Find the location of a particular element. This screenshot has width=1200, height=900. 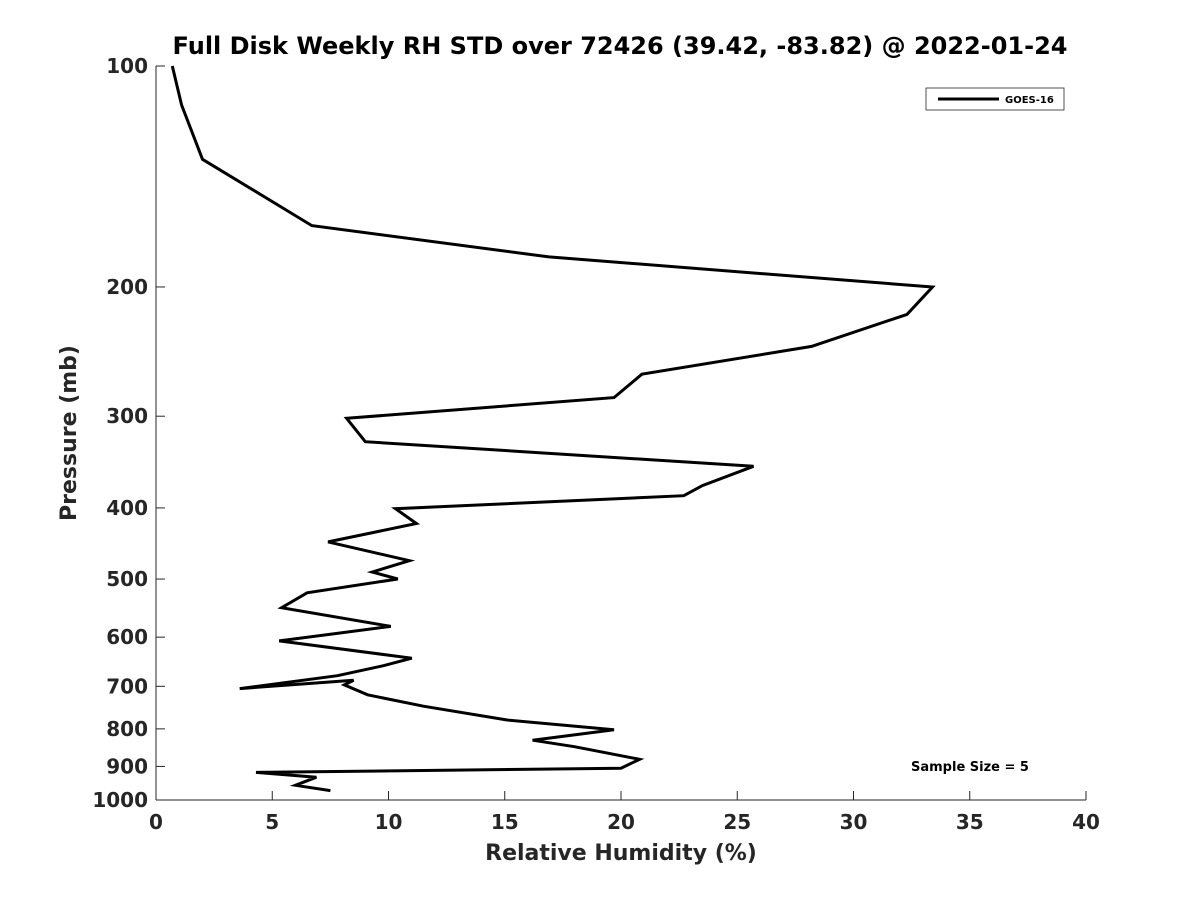

x-tick-label: 20 is located at coordinates (621, 822).